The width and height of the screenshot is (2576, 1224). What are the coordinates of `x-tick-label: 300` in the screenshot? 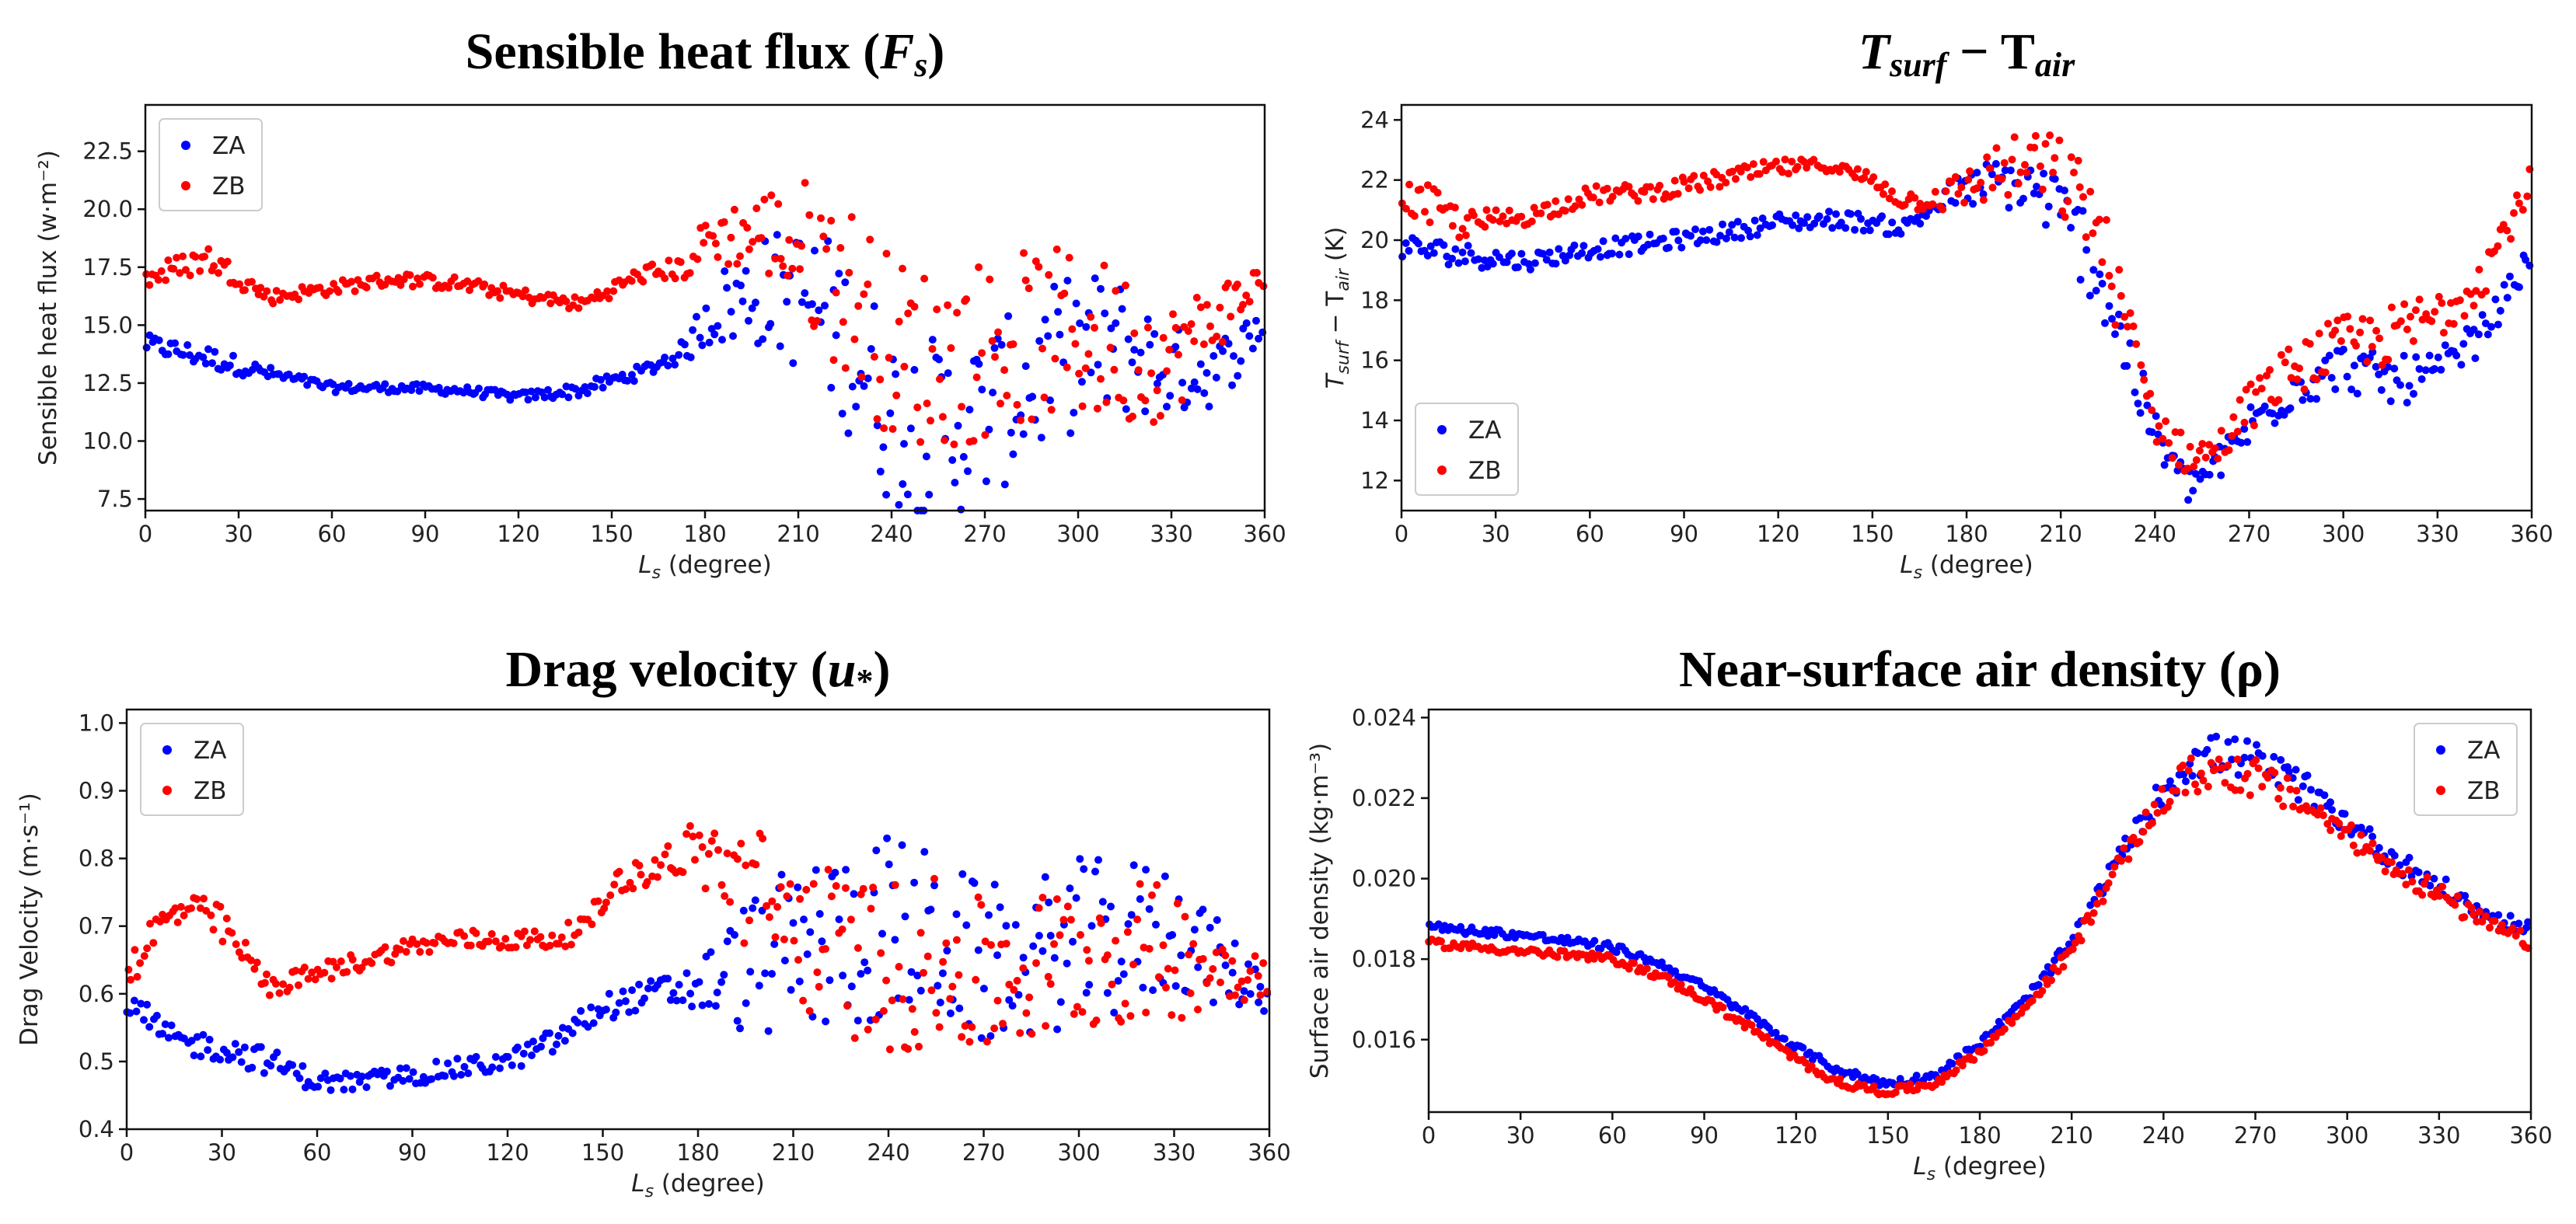 It's located at (2344, 534).